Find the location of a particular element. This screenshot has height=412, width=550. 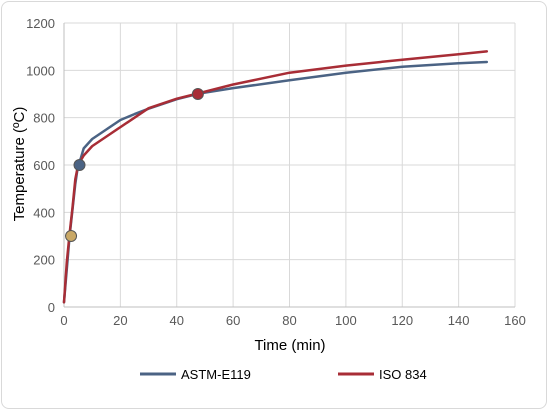

x-tick-label: 0 is located at coordinates (63, 320).